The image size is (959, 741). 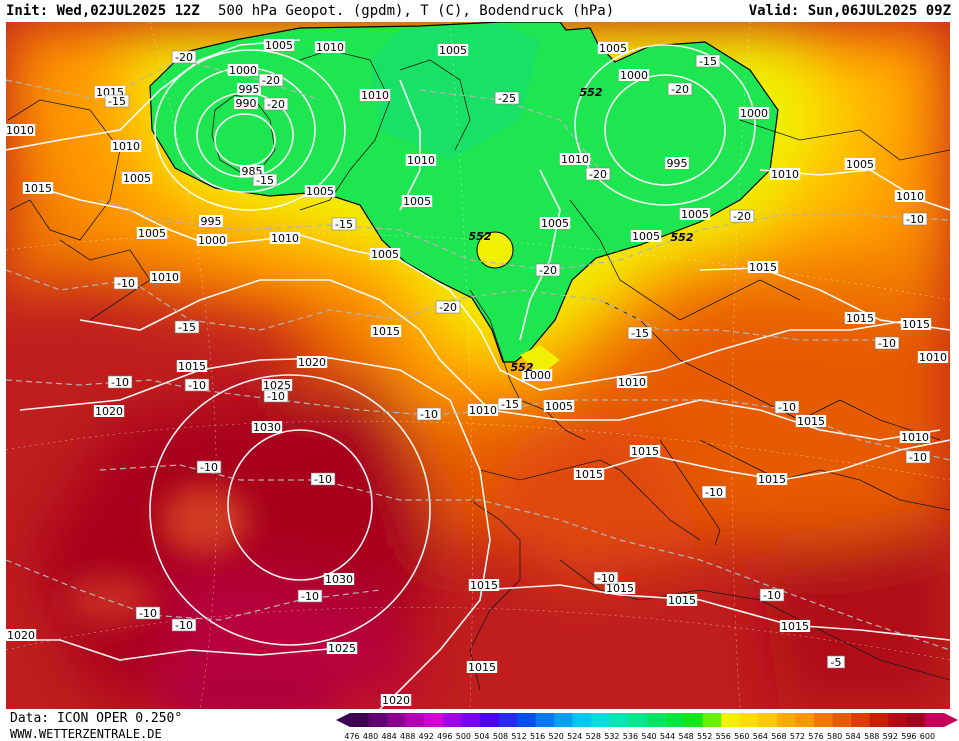 I want to click on scale-value: 536, so click(x=630, y=736).